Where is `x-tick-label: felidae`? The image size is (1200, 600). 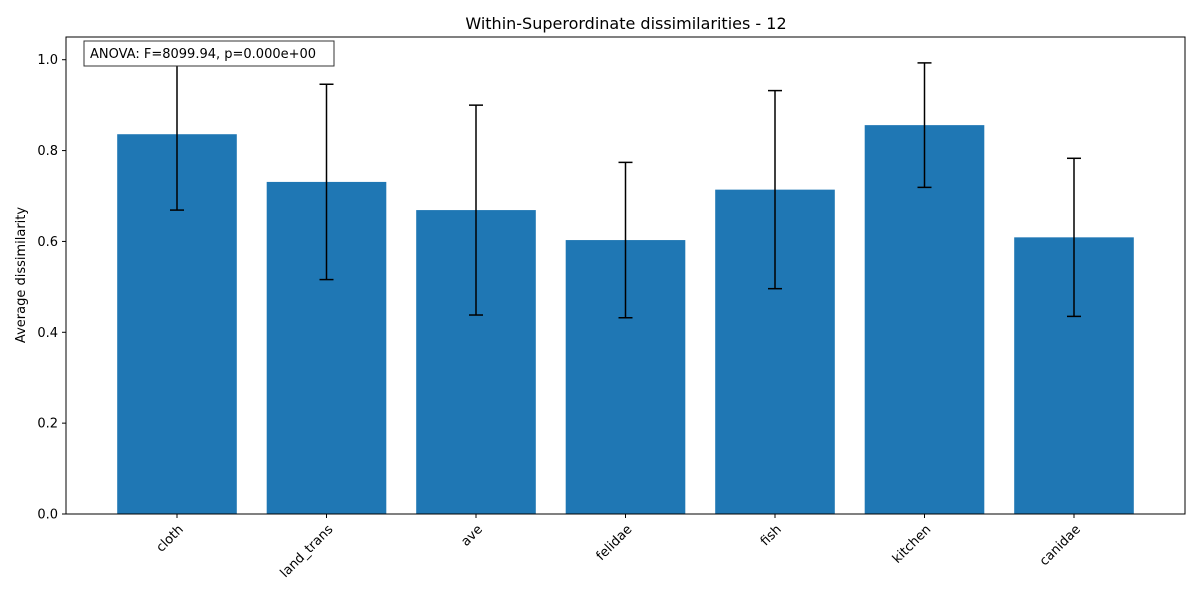 x-tick-label: felidae is located at coordinates (615, 543).